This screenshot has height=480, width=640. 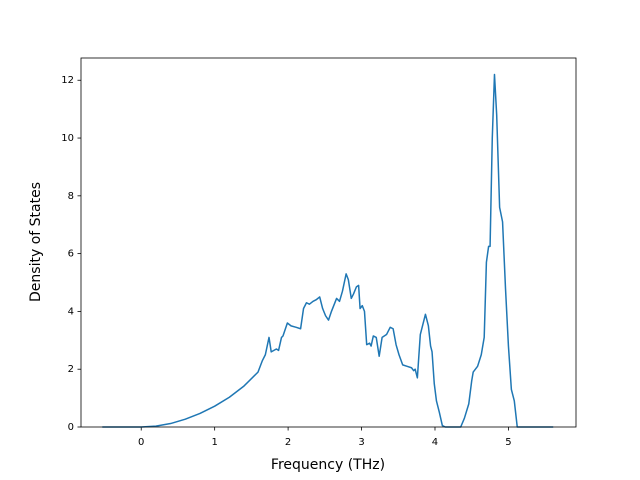 I want to click on y-tick-label: 2, so click(x=71, y=369).